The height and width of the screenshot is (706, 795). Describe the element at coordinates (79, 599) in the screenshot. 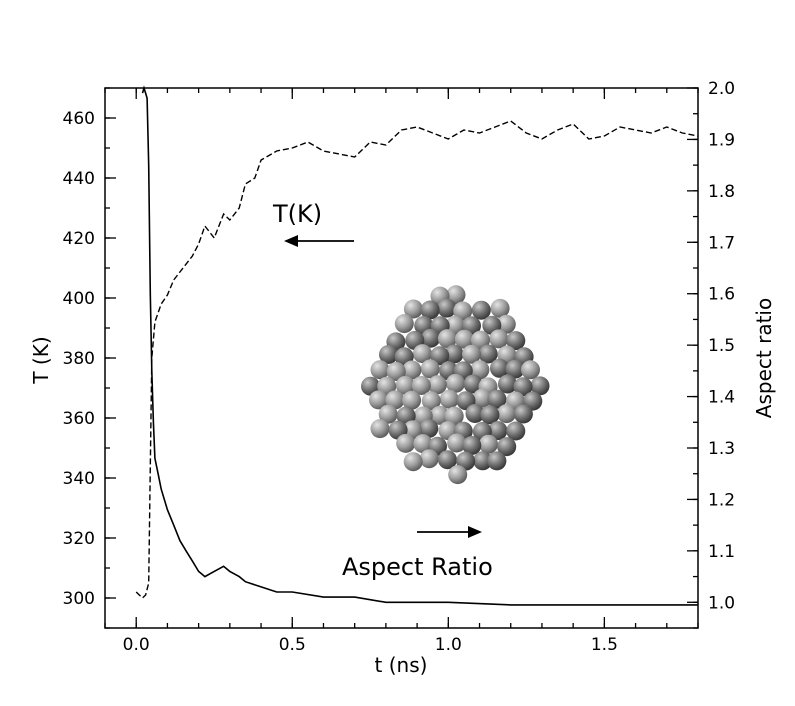

I see `y-left-tick-label: 300` at that location.